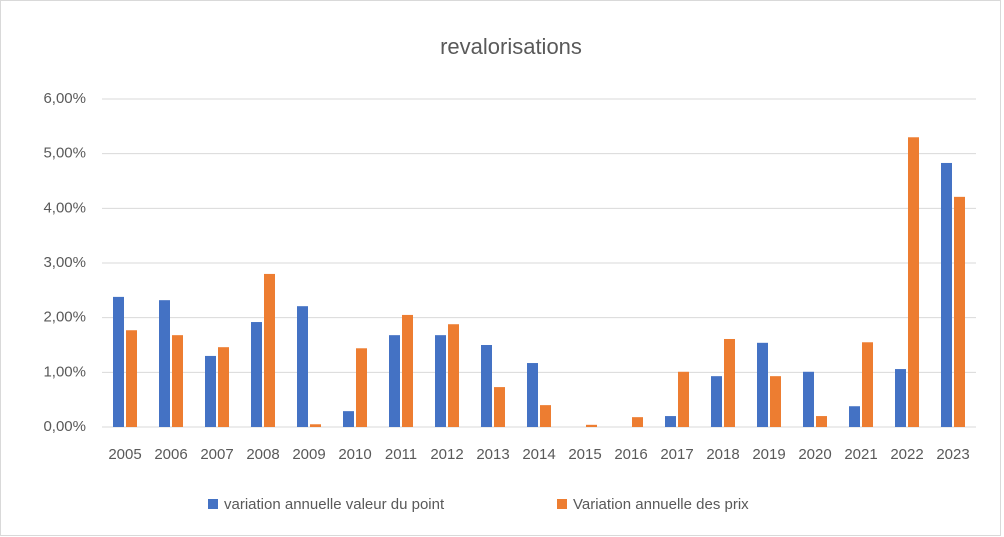 Image resolution: width=1004 pixels, height=537 pixels. I want to click on y-tick-label: 5,00%, so click(64, 153).